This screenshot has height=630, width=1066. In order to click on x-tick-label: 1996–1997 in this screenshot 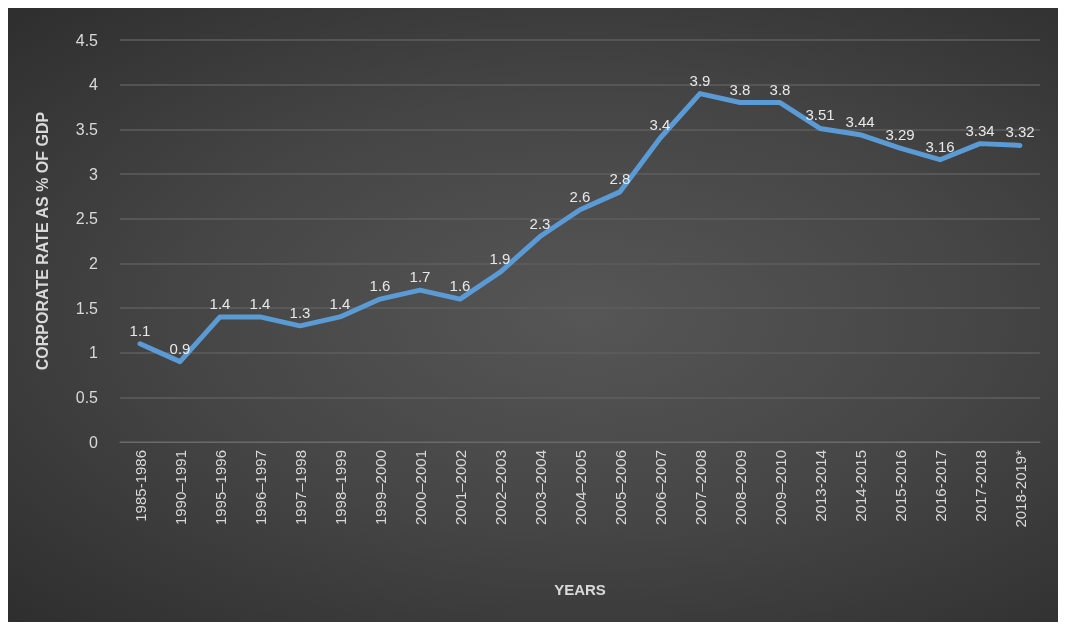, I will do `click(260, 488)`.